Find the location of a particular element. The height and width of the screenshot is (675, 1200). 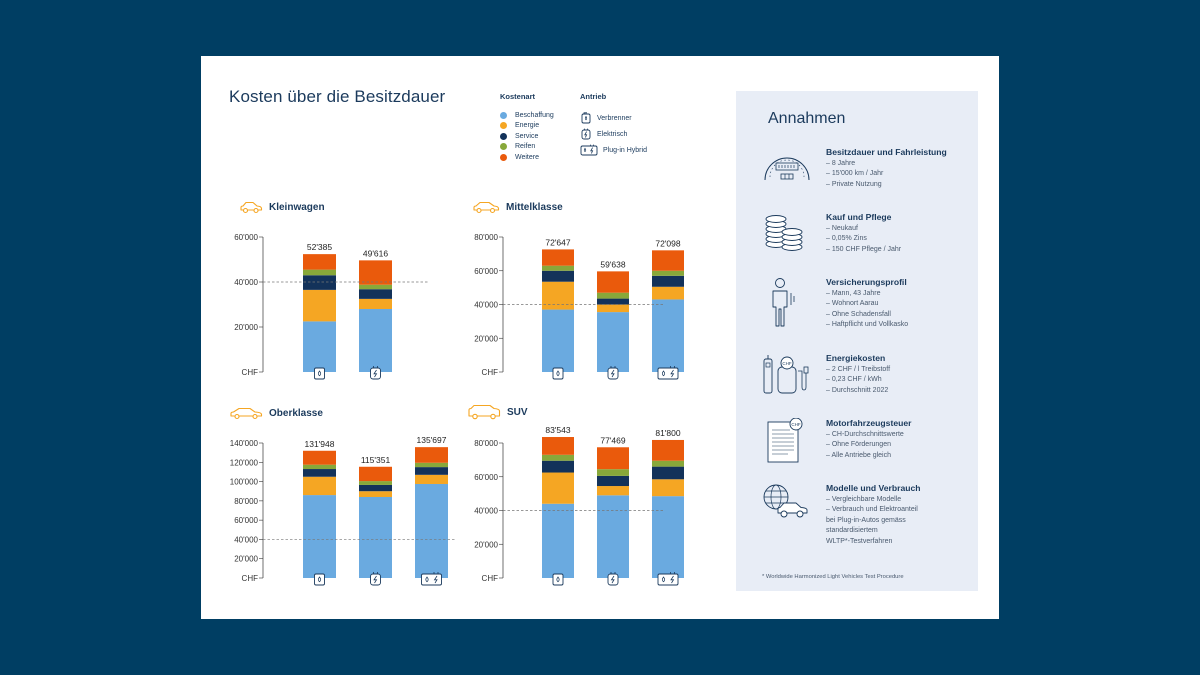

assumption-line: – Mann, 43 Jahre is located at coordinates (853, 293).